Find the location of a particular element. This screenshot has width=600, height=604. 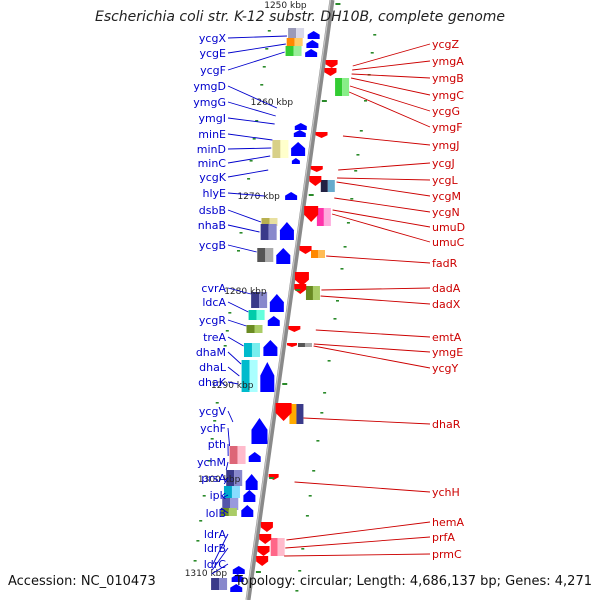

forward-gene-label: ldrC is located at coordinates (215, 564).